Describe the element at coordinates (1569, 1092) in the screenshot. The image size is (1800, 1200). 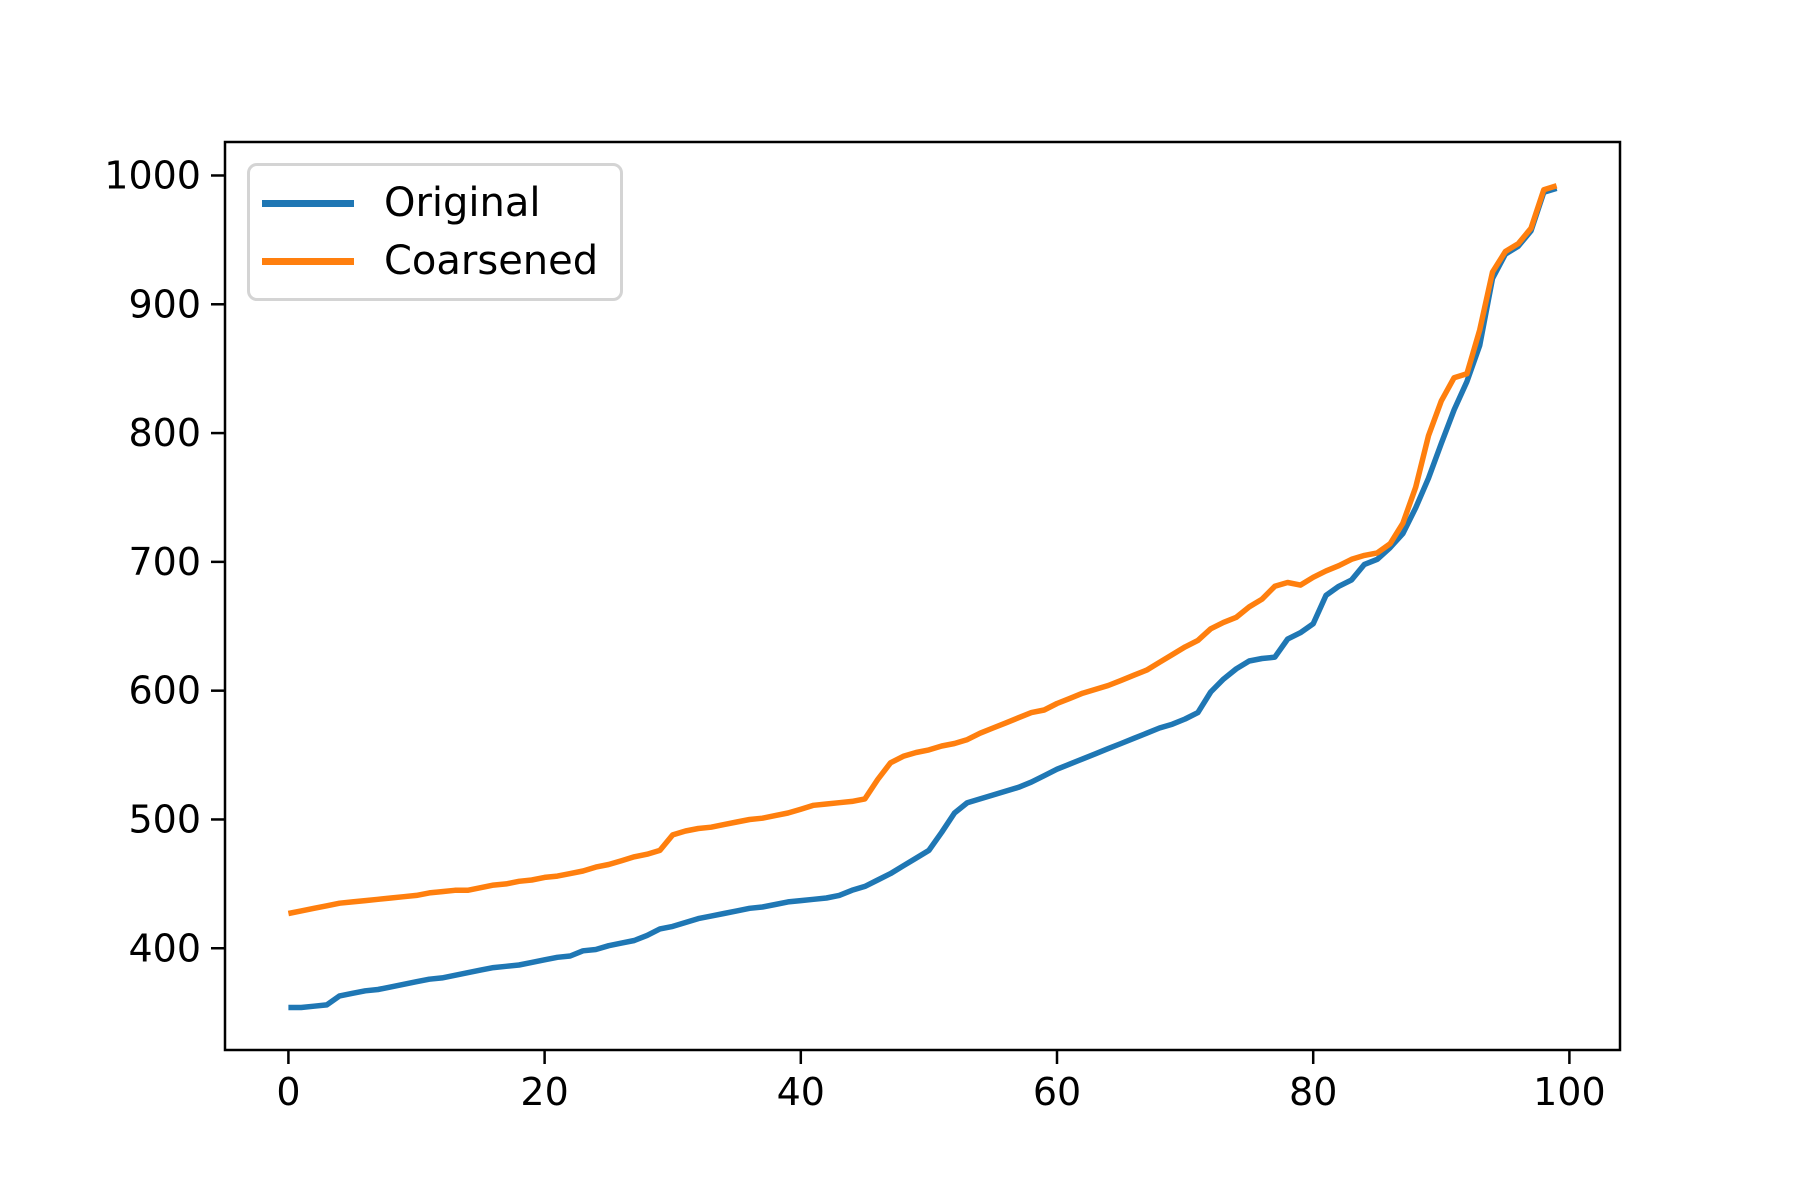
I see `x-tick-label: 100` at that location.